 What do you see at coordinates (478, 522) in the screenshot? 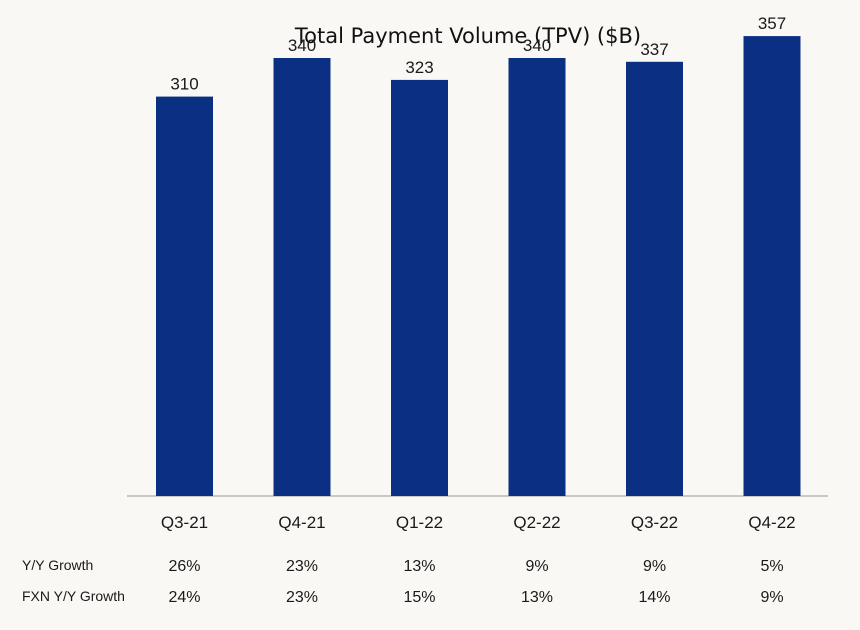
I see `category-labels-group: Q3-21 Q4-21 Q1-22 Q2-22 Q3-22 Q4-22` at bounding box center [478, 522].